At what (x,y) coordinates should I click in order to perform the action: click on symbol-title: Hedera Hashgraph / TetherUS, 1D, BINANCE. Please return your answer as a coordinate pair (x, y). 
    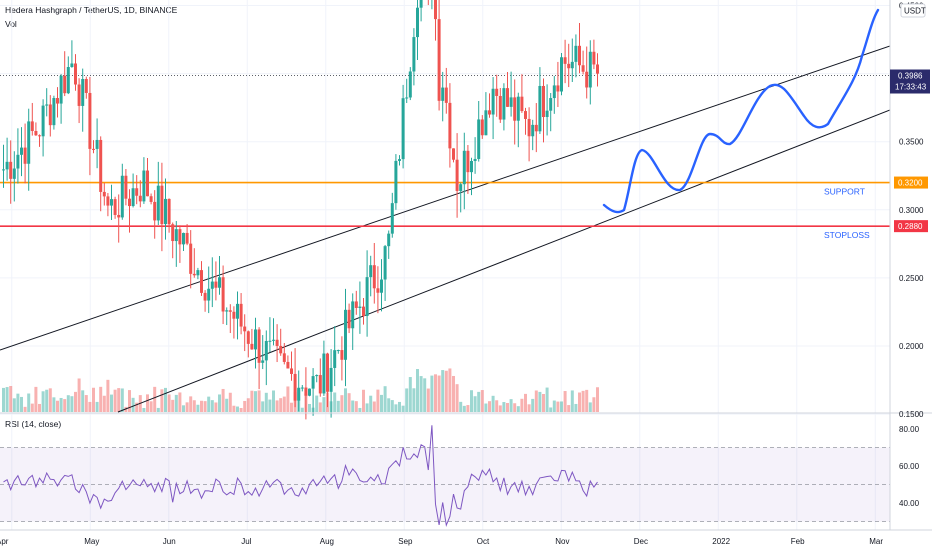
    Looking at the image, I should click on (91, 10).